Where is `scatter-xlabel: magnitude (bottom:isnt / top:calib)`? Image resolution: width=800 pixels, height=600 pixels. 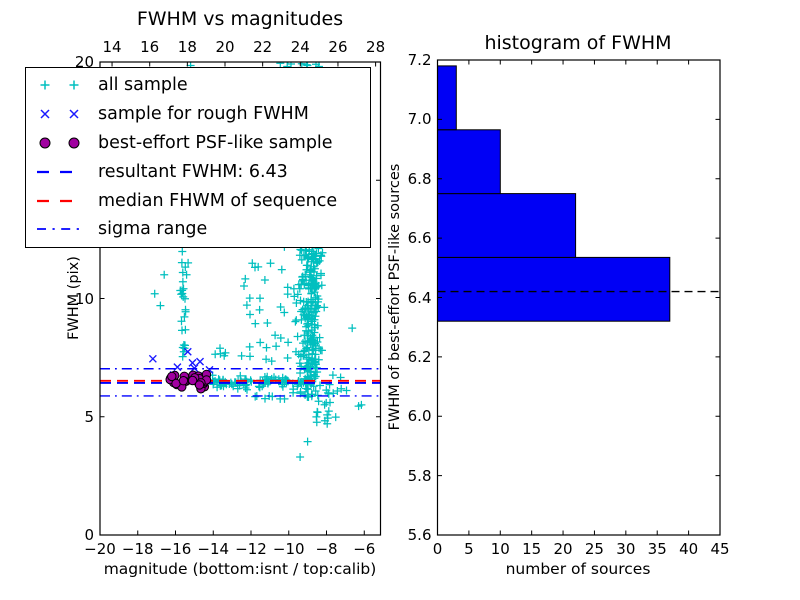 scatter-xlabel: magnitude (bottom:isnt / top:calib) is located at coordinates (240, 569).